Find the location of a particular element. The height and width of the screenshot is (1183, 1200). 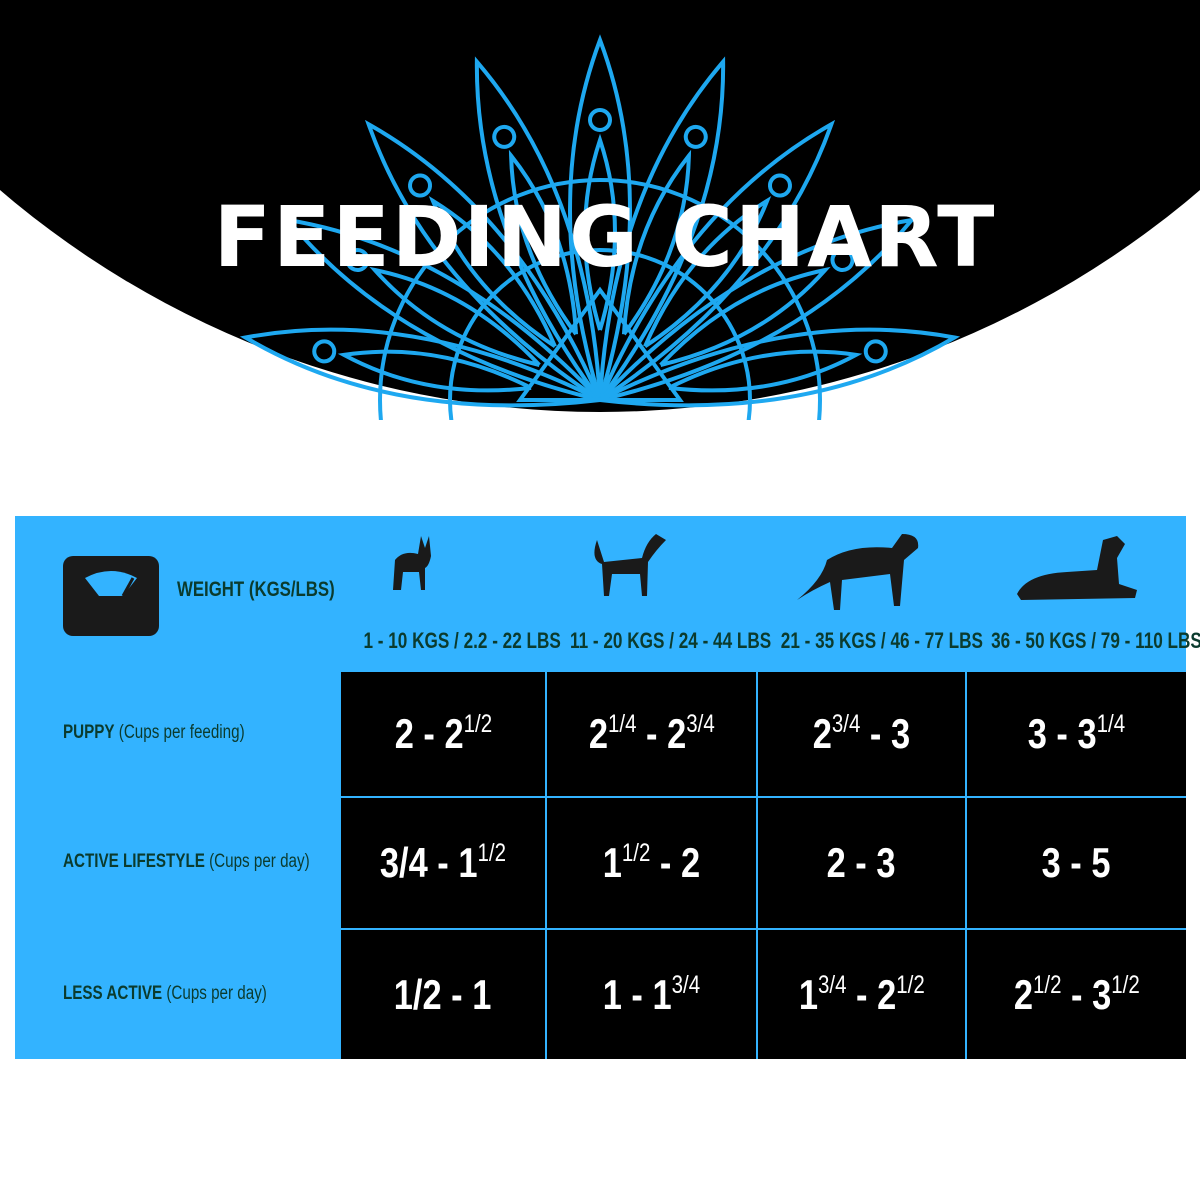

amount-text: 2 - 3 is located at coordinates (861, 862).